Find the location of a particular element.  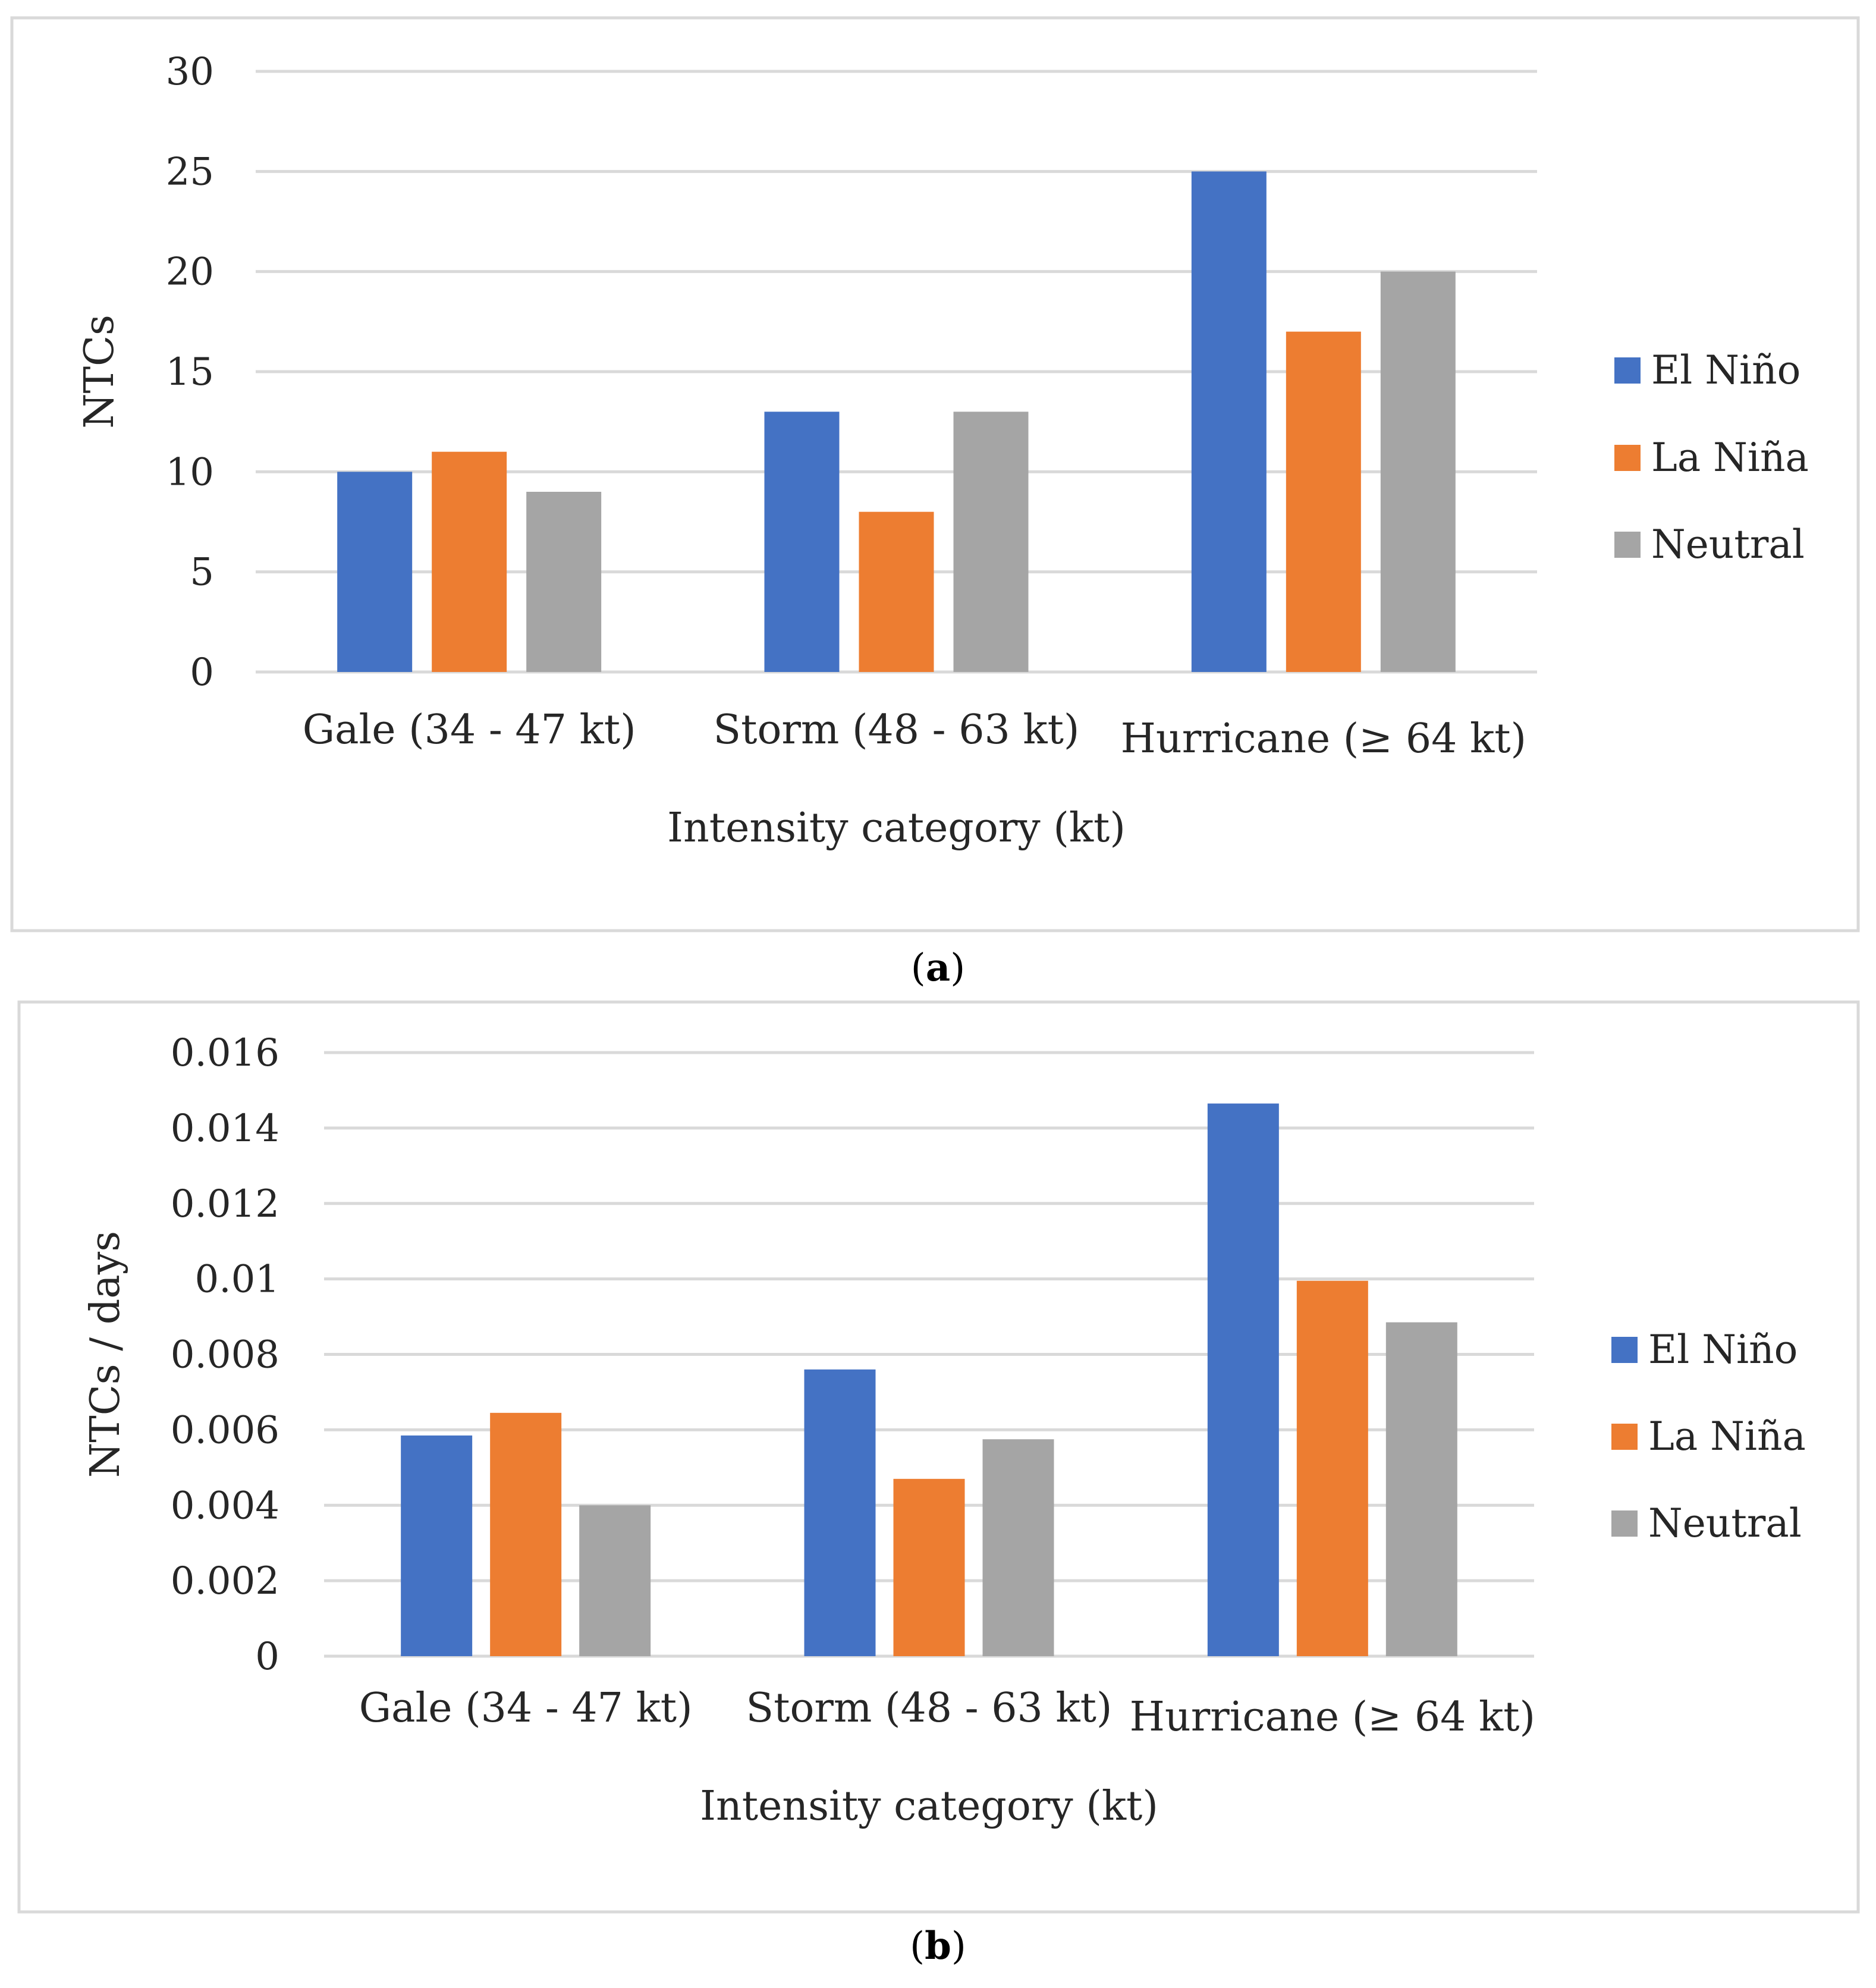

chart-a-category-label-2: Storm (48 - 63 kt) is located at coordinates (897, 729).